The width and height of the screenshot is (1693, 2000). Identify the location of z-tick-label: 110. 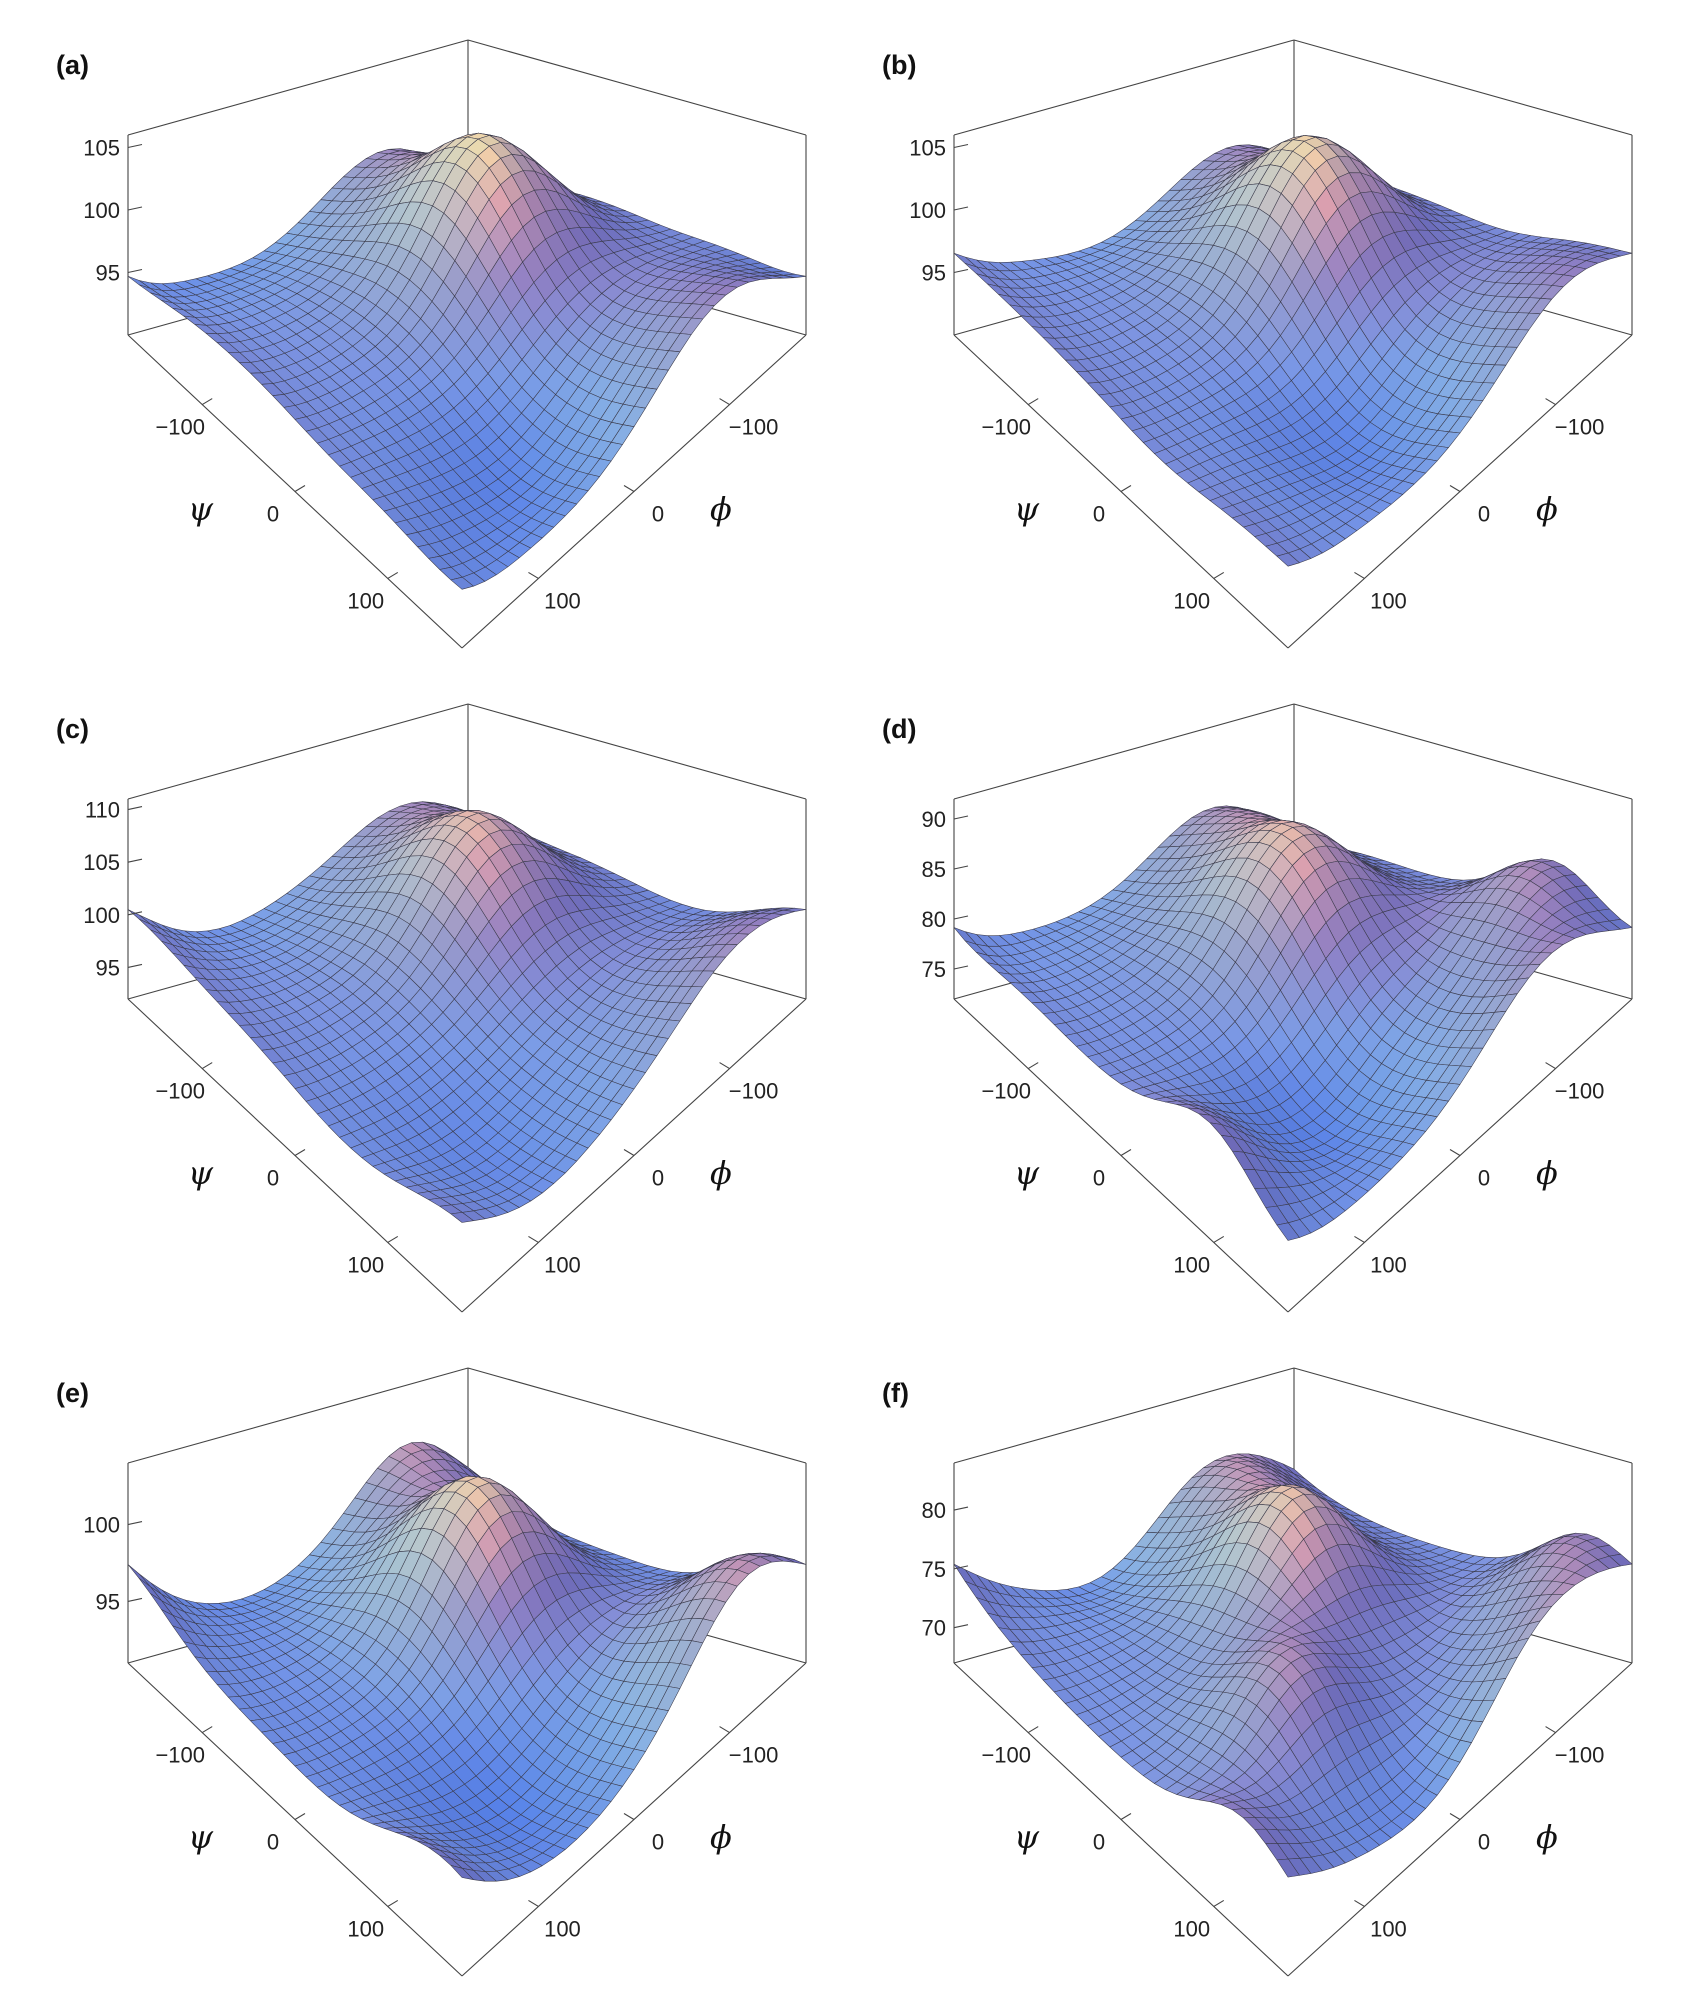
(102, 810).